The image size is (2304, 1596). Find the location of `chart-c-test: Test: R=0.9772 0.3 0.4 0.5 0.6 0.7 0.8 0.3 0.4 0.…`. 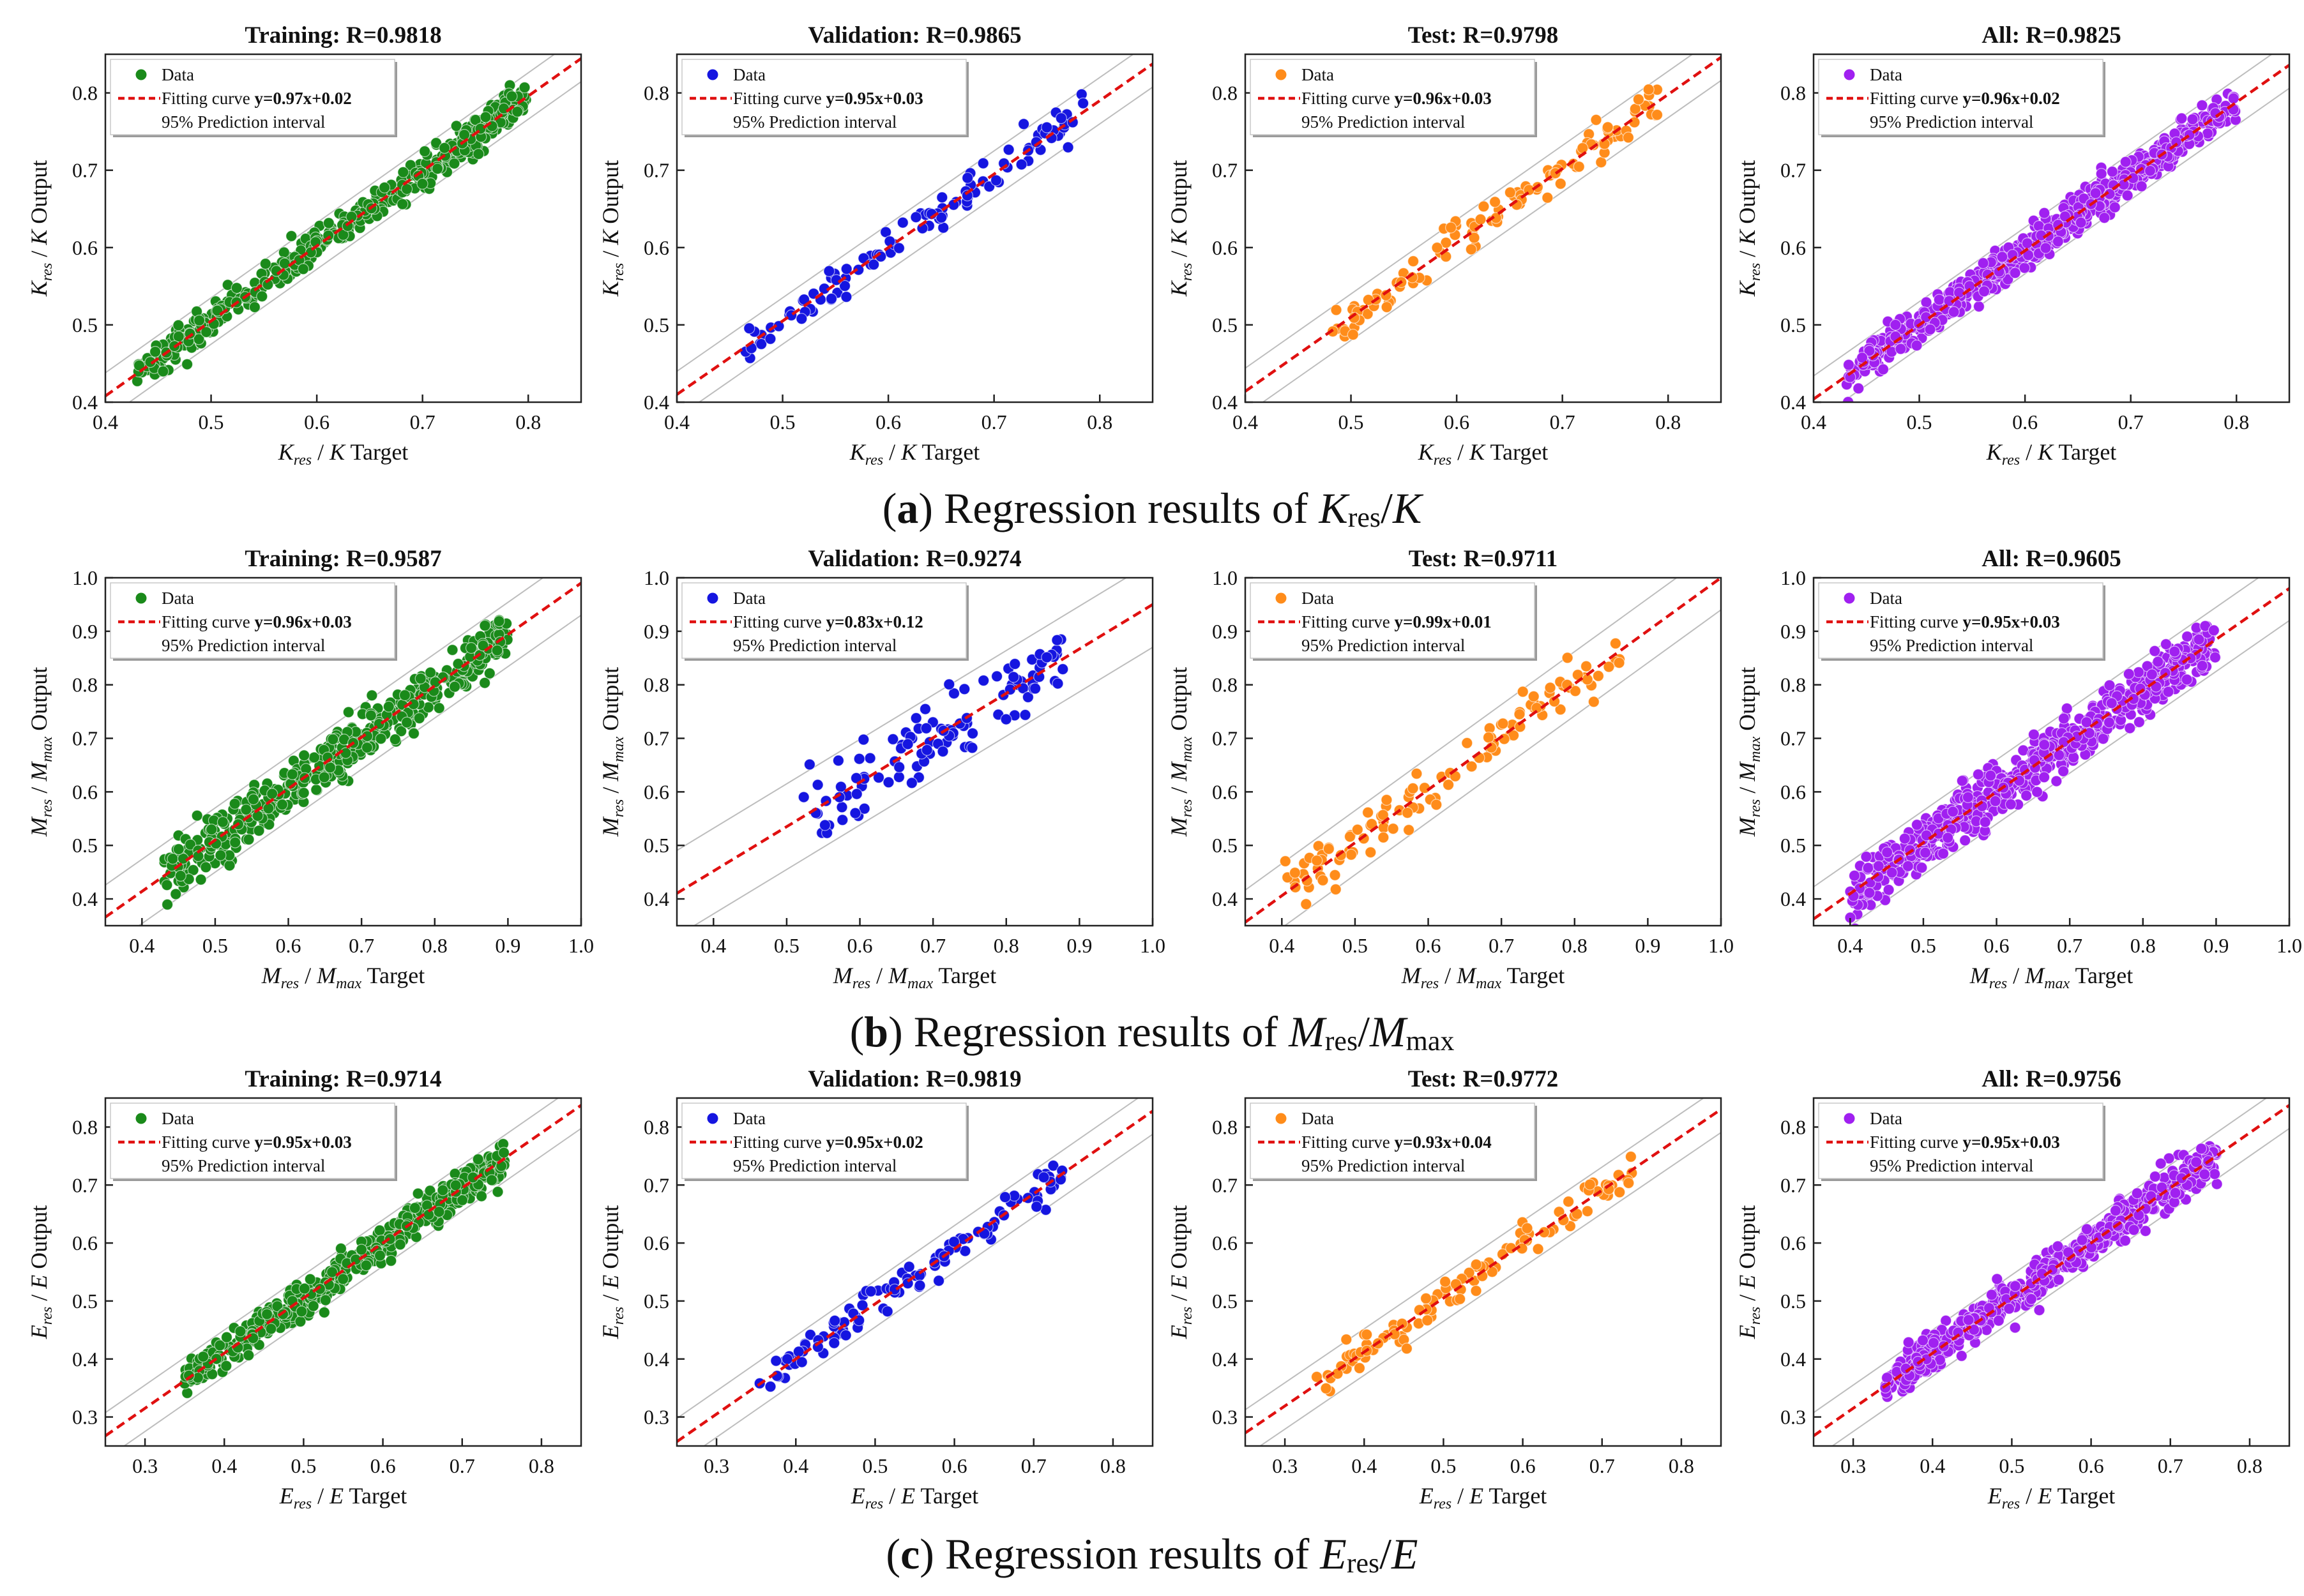

chart-c-test: Test: R=0.9772 0.3 0.4 0.5 0.6 0.7 0.8 0.3 0.4 0.… is located at coordinates (1444, 1289).